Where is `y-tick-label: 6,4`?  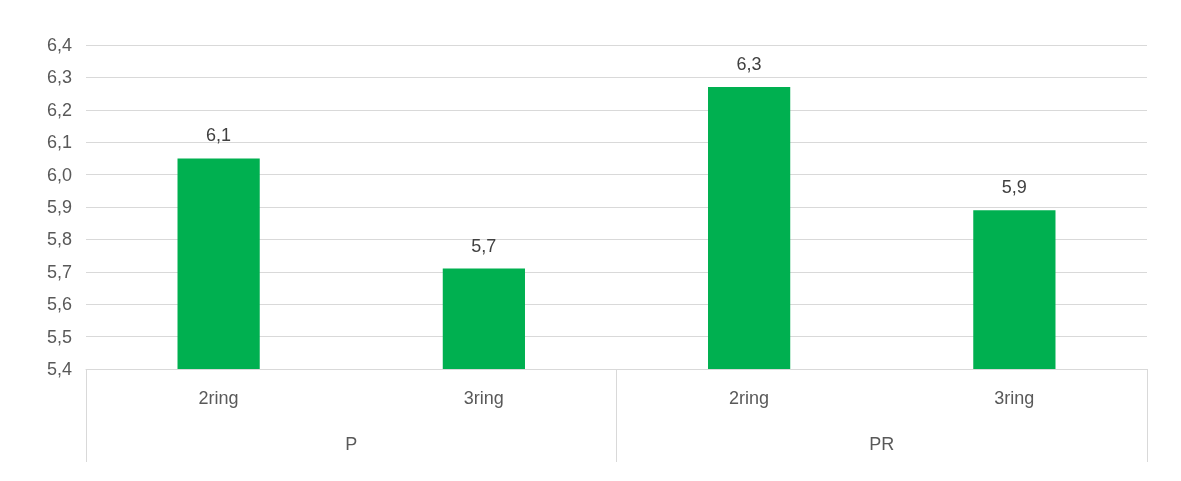
y-tick-label: 6,4 is located at coordinates (59, 45).